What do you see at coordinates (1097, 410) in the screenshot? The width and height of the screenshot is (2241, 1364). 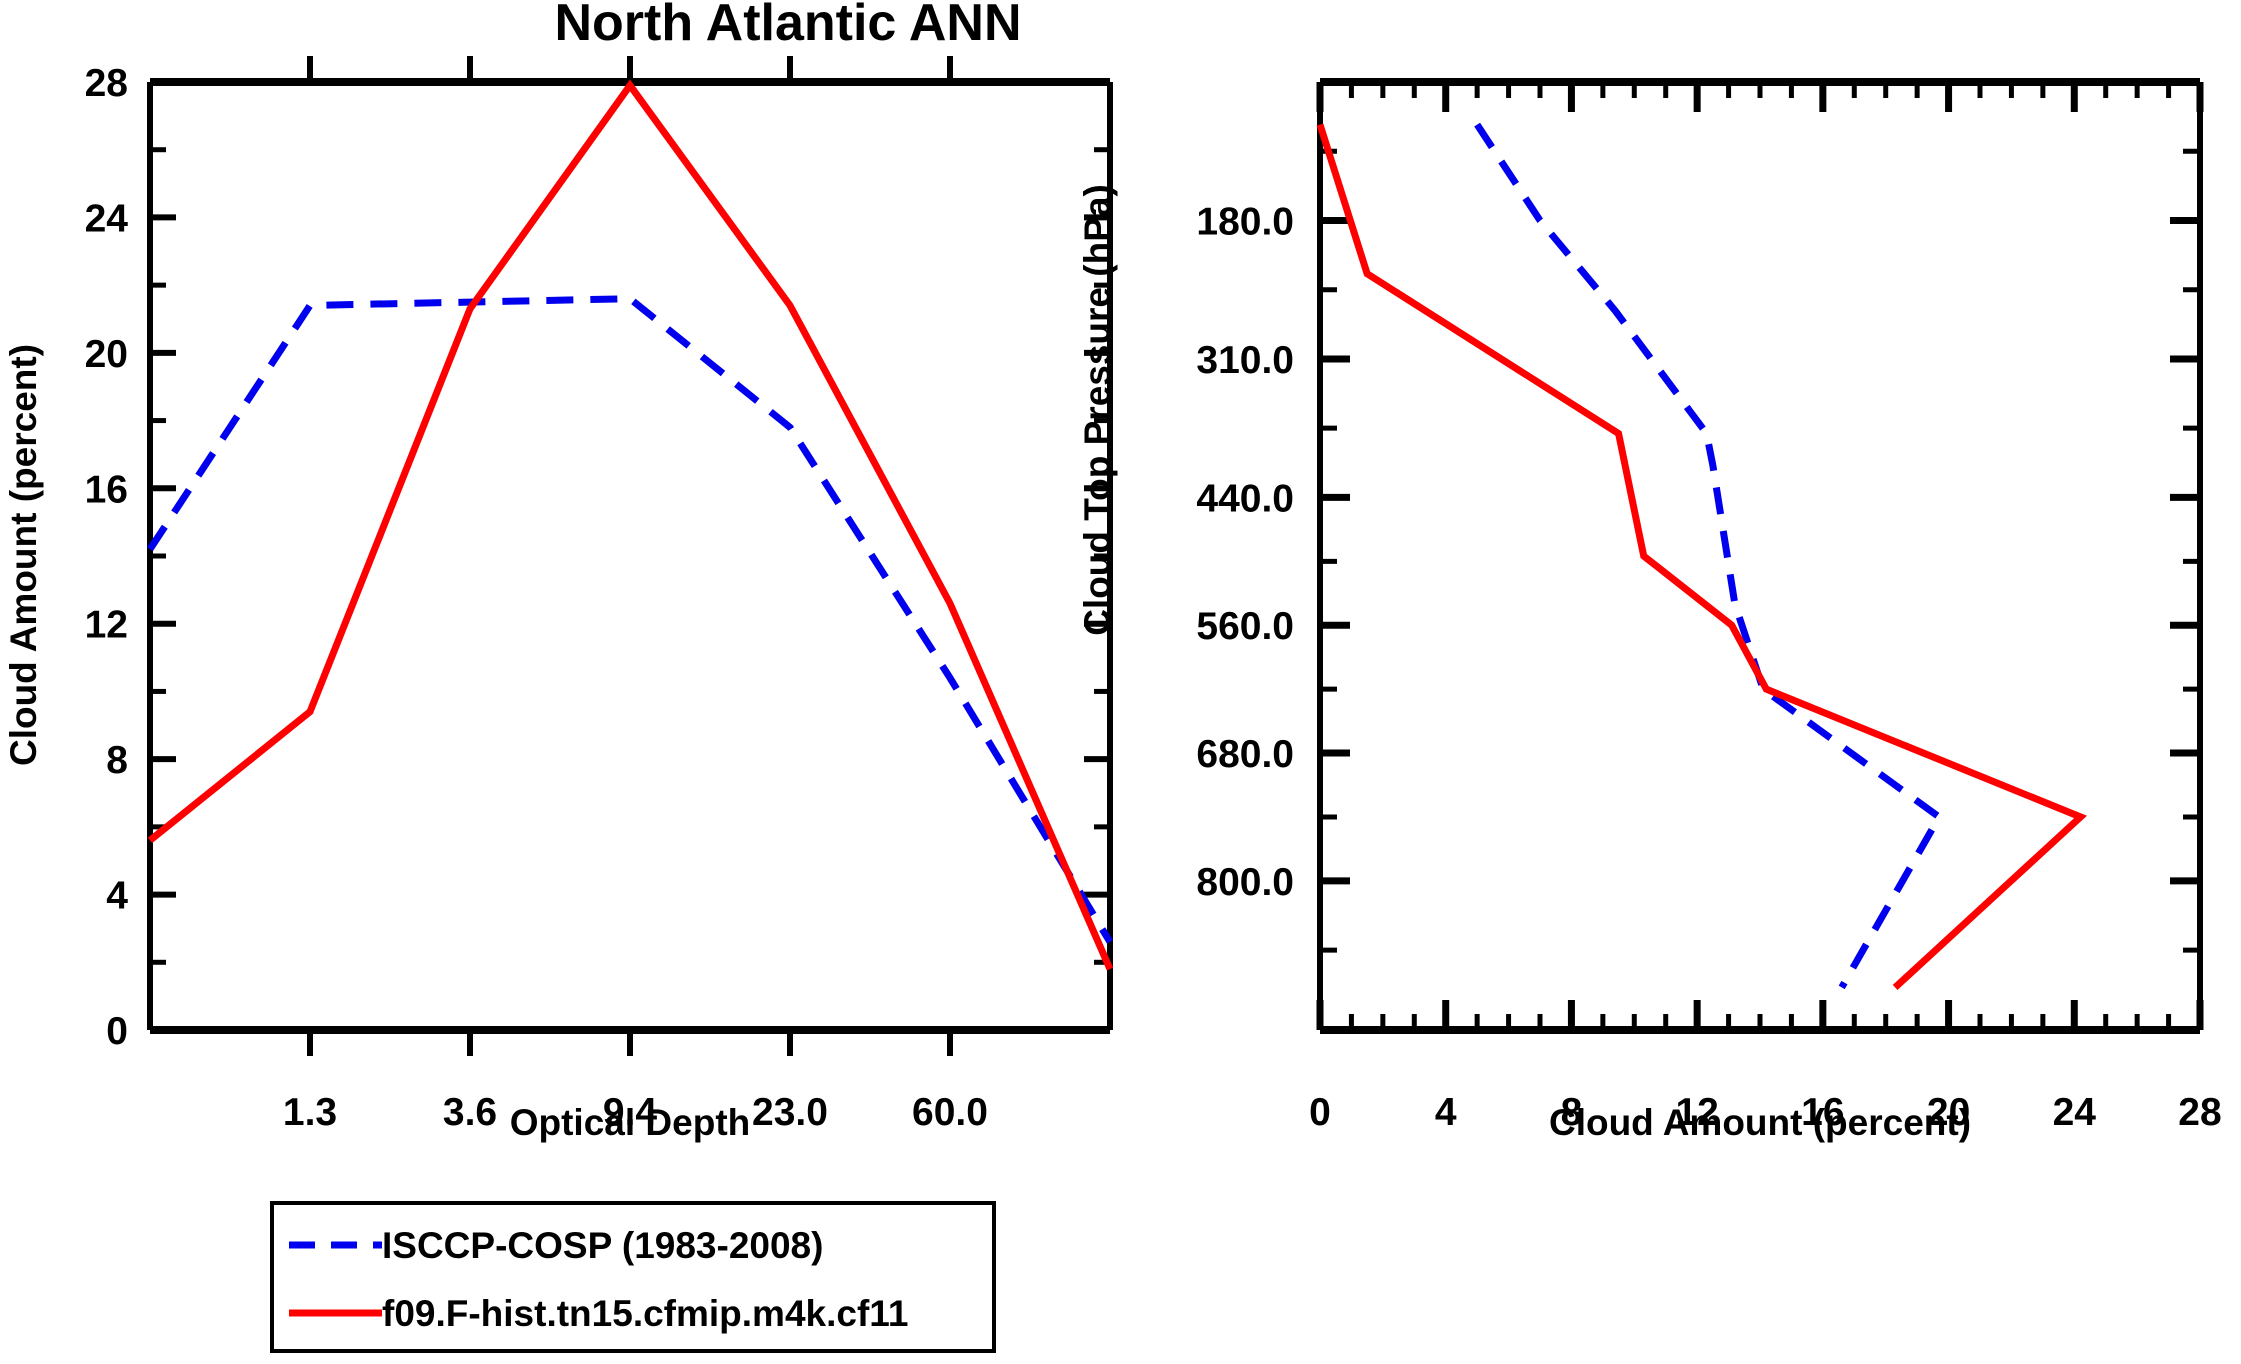 I see `right-y-axis-label: Cloud Top Pressure (hPa)` at bounding box center [1097, 410].